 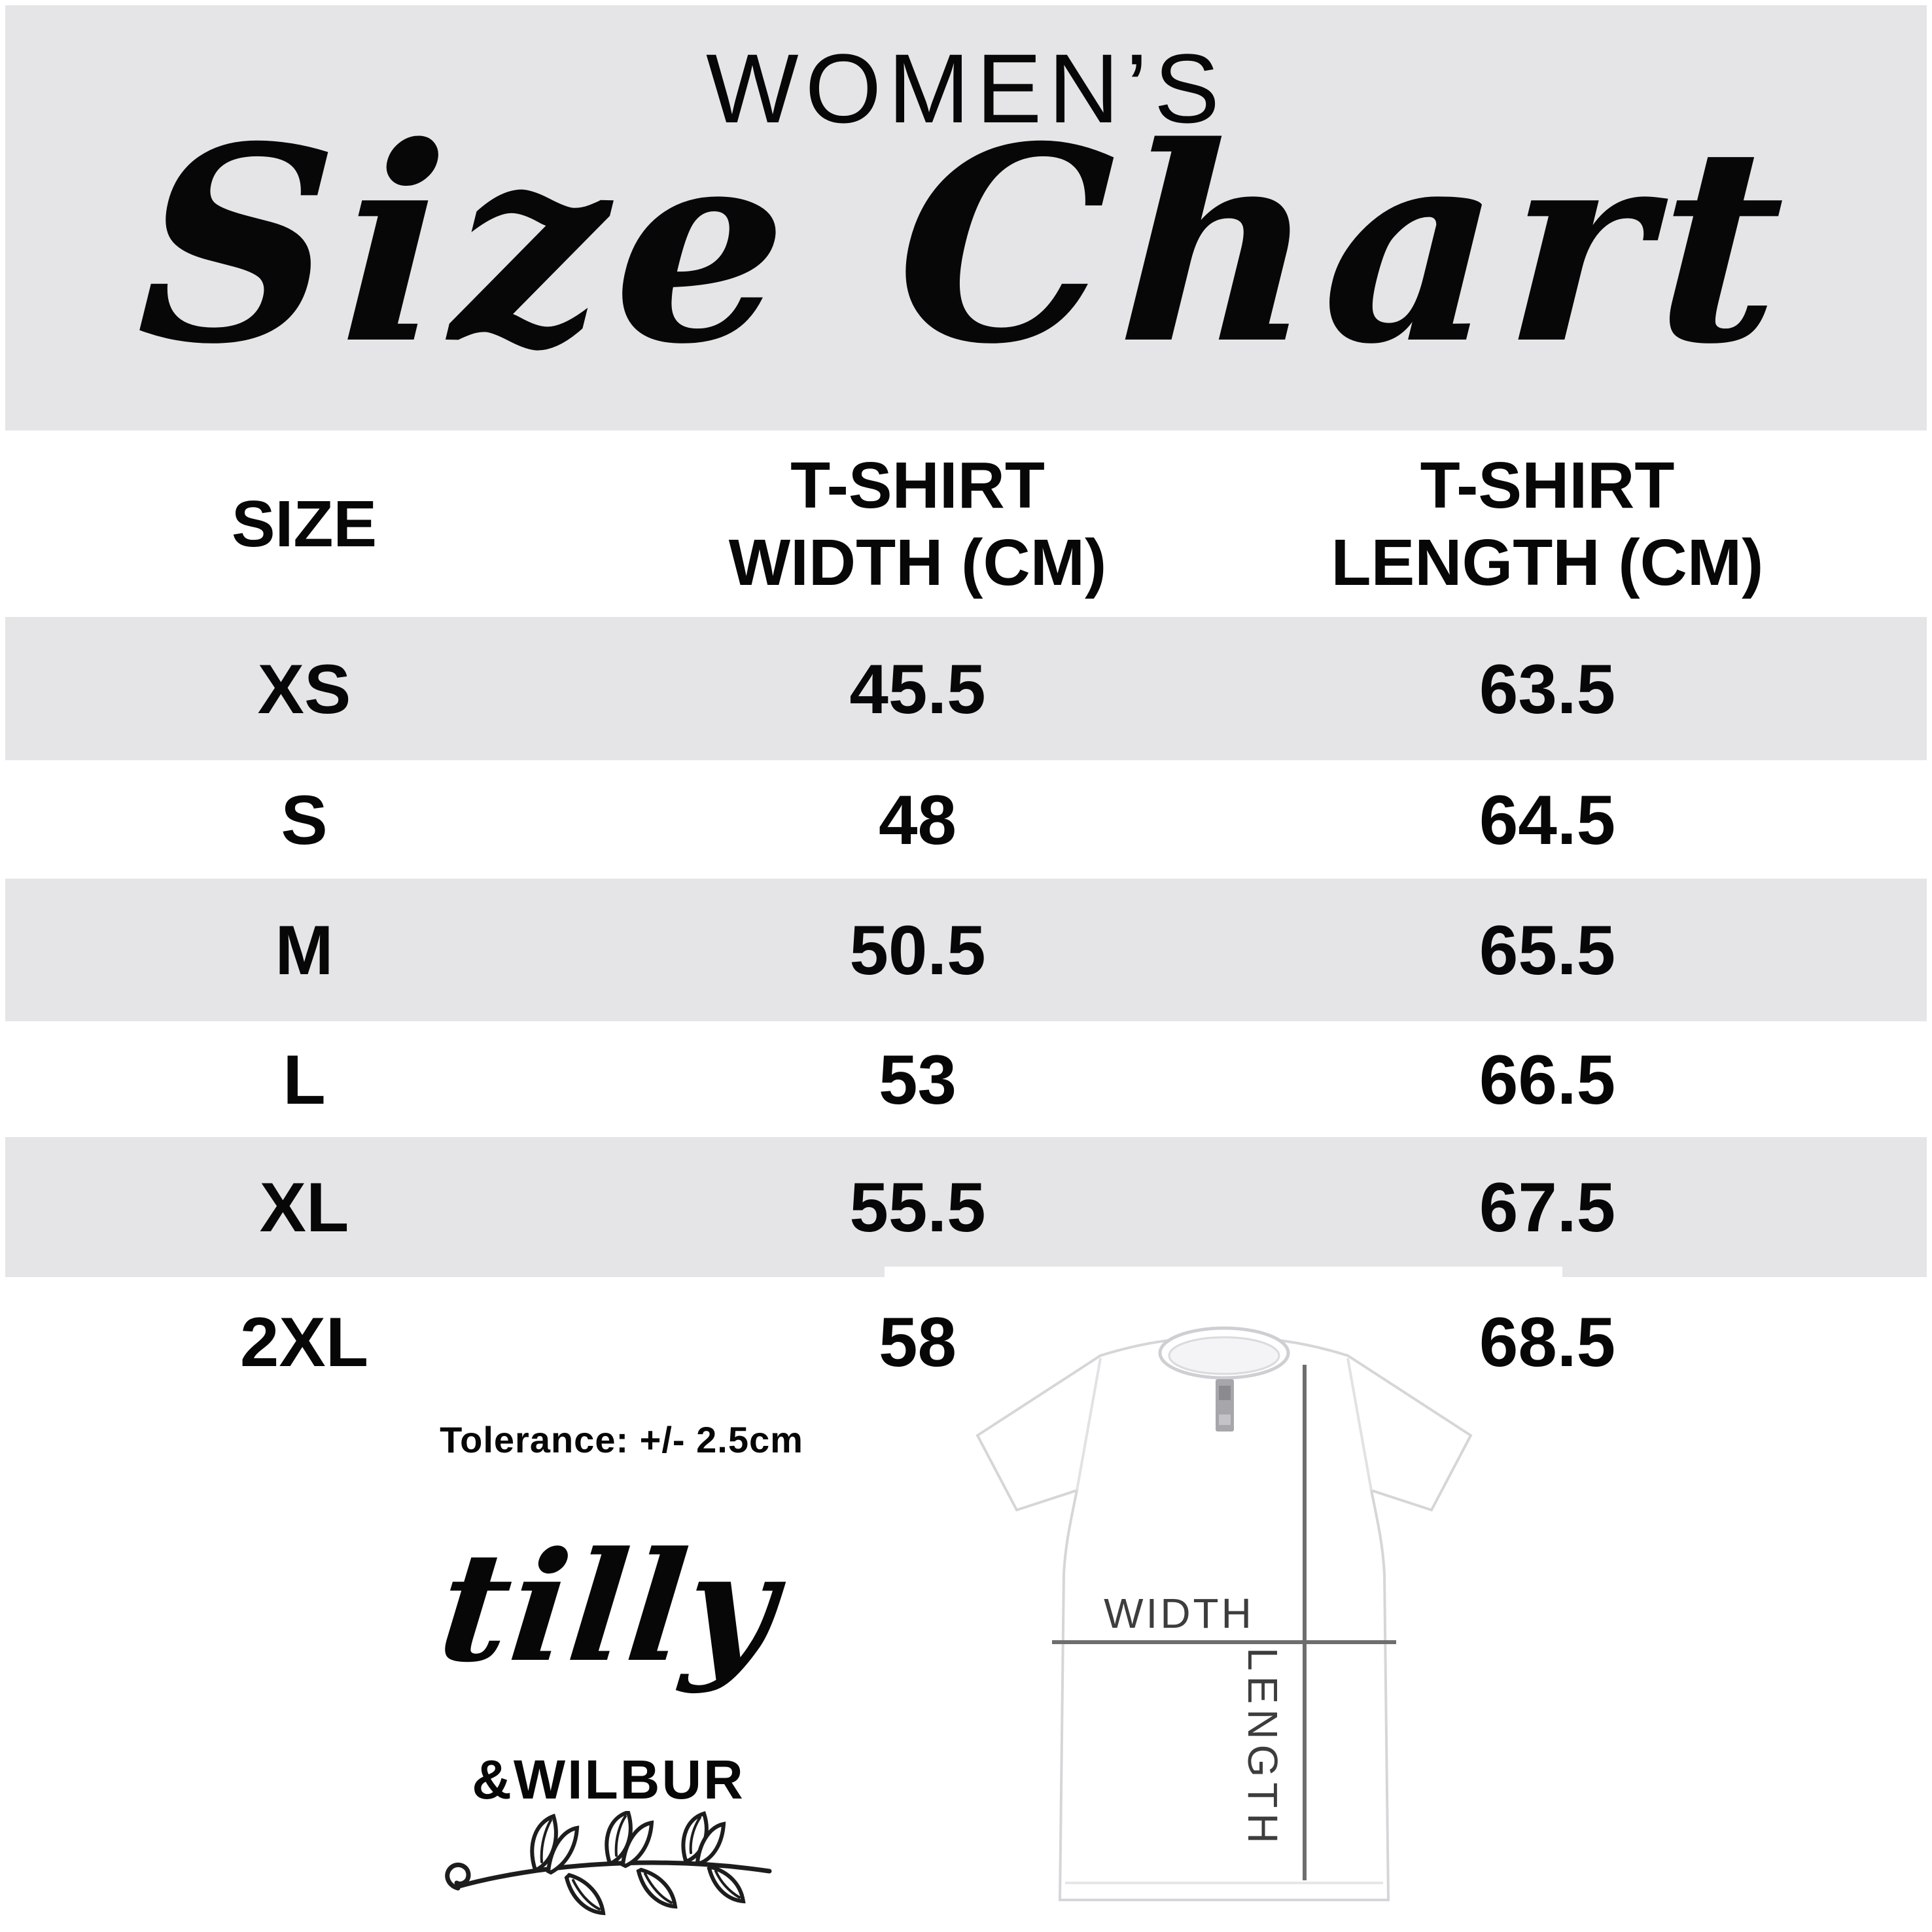 I want to click on width-cell: 58, so click(x=917, y=1342).